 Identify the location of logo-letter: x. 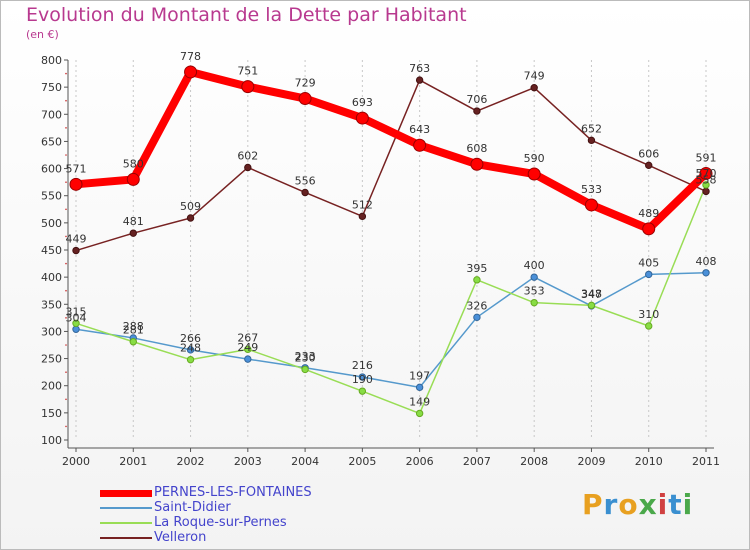
(648, 504).